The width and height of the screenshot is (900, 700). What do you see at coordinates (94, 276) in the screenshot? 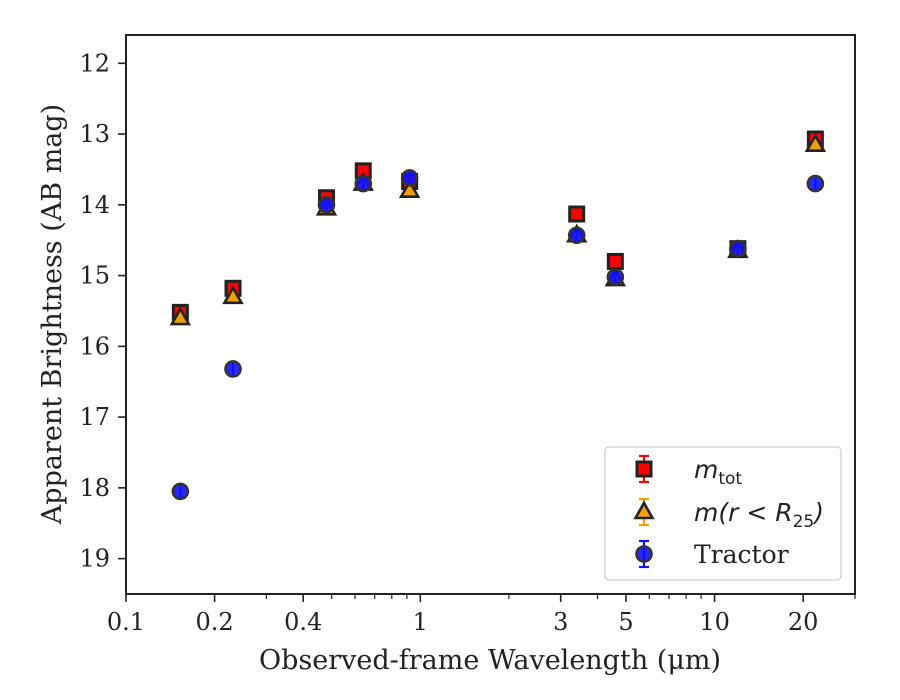
I see `y-tick-label: 15` at bounding box center [94, 276].